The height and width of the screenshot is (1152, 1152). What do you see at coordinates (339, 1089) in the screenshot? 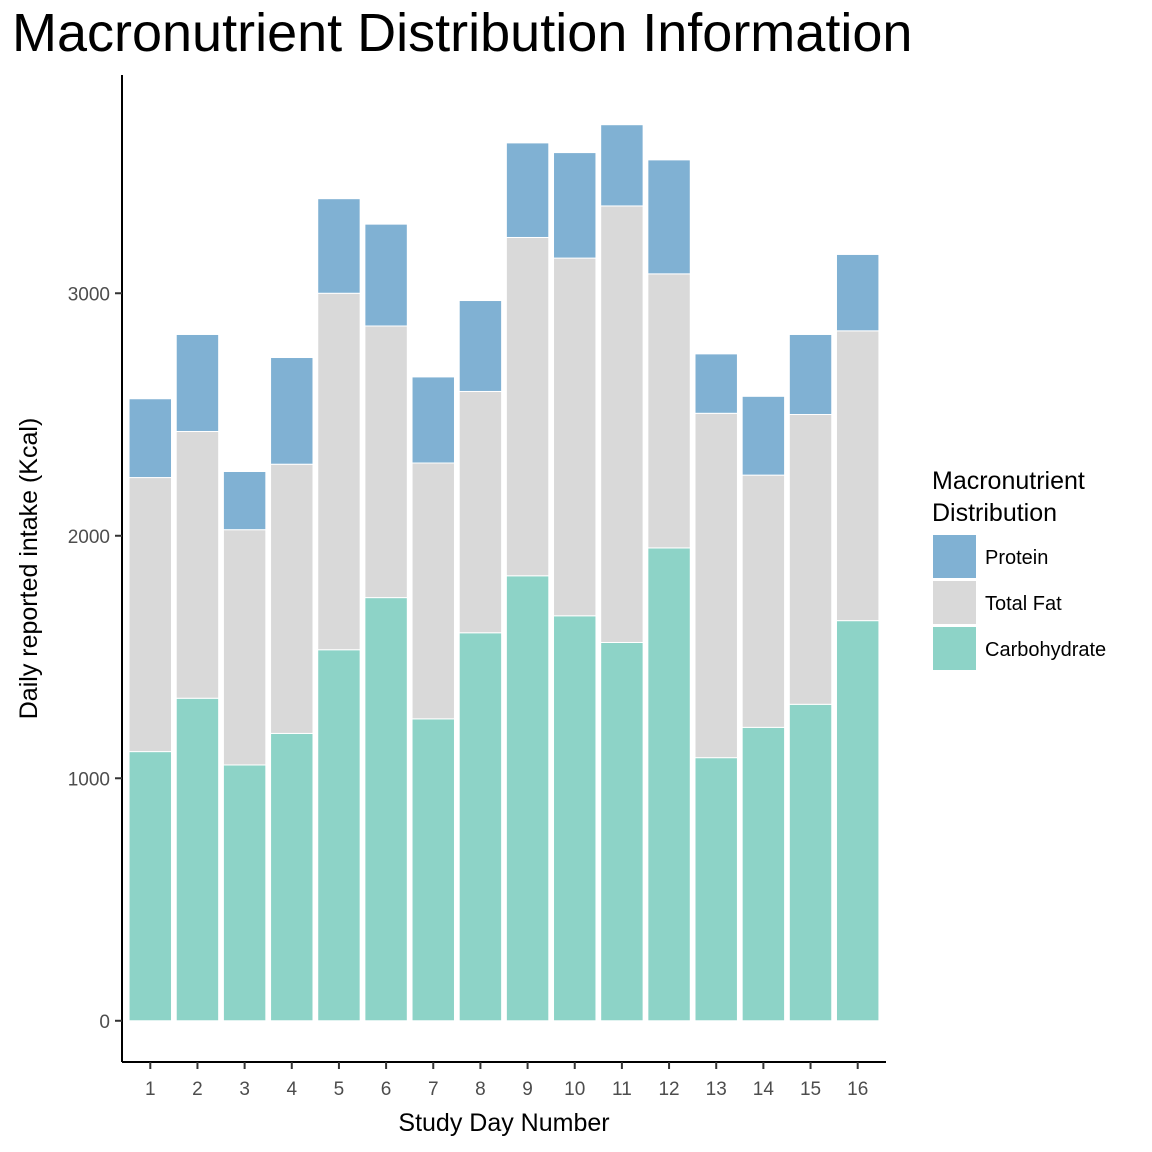
I see `x-tick-label: 5` at bounding box center [339, 1089].